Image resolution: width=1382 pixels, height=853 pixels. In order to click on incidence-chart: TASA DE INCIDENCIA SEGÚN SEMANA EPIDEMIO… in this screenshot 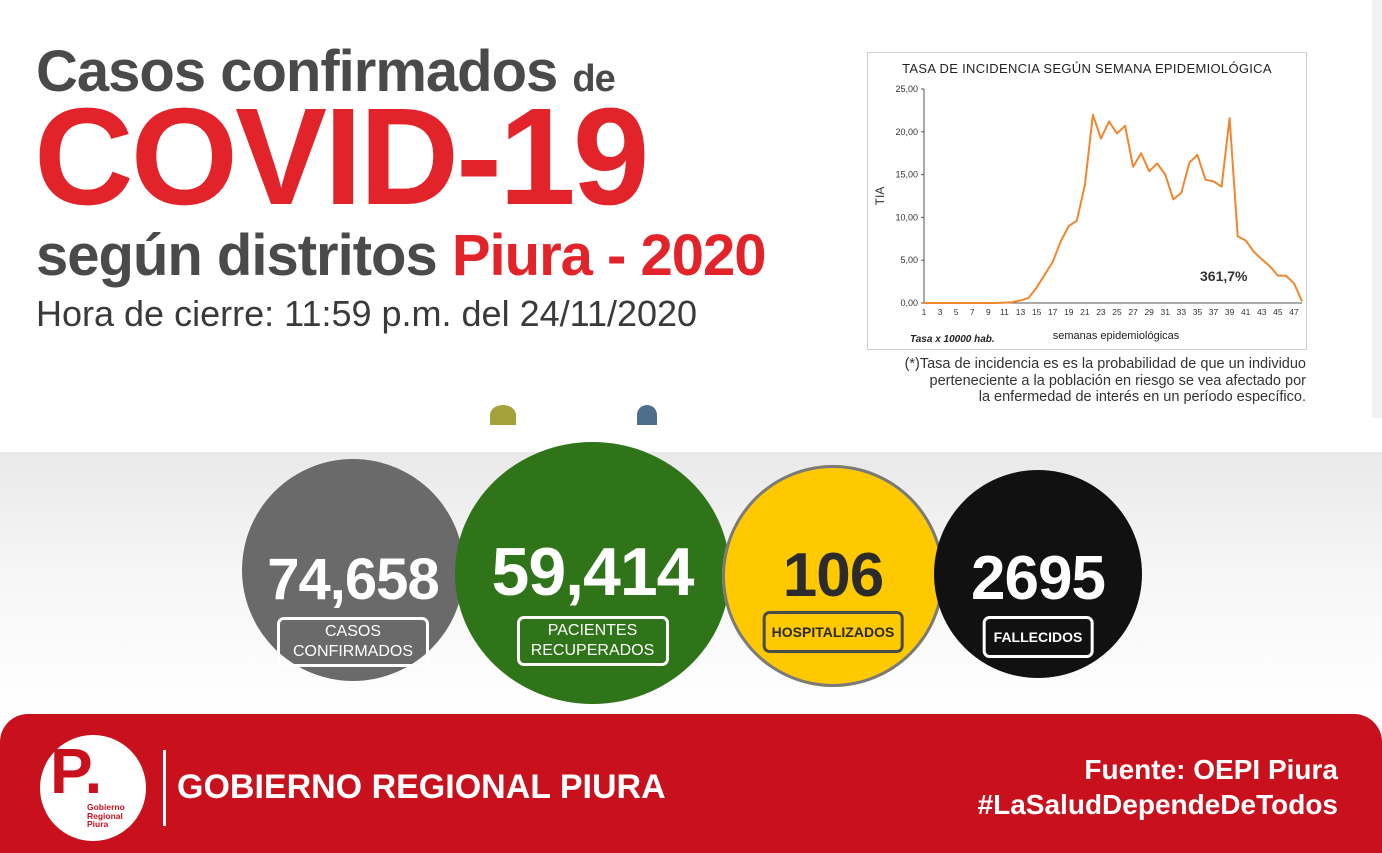, I will do `click(1087, 201)`.